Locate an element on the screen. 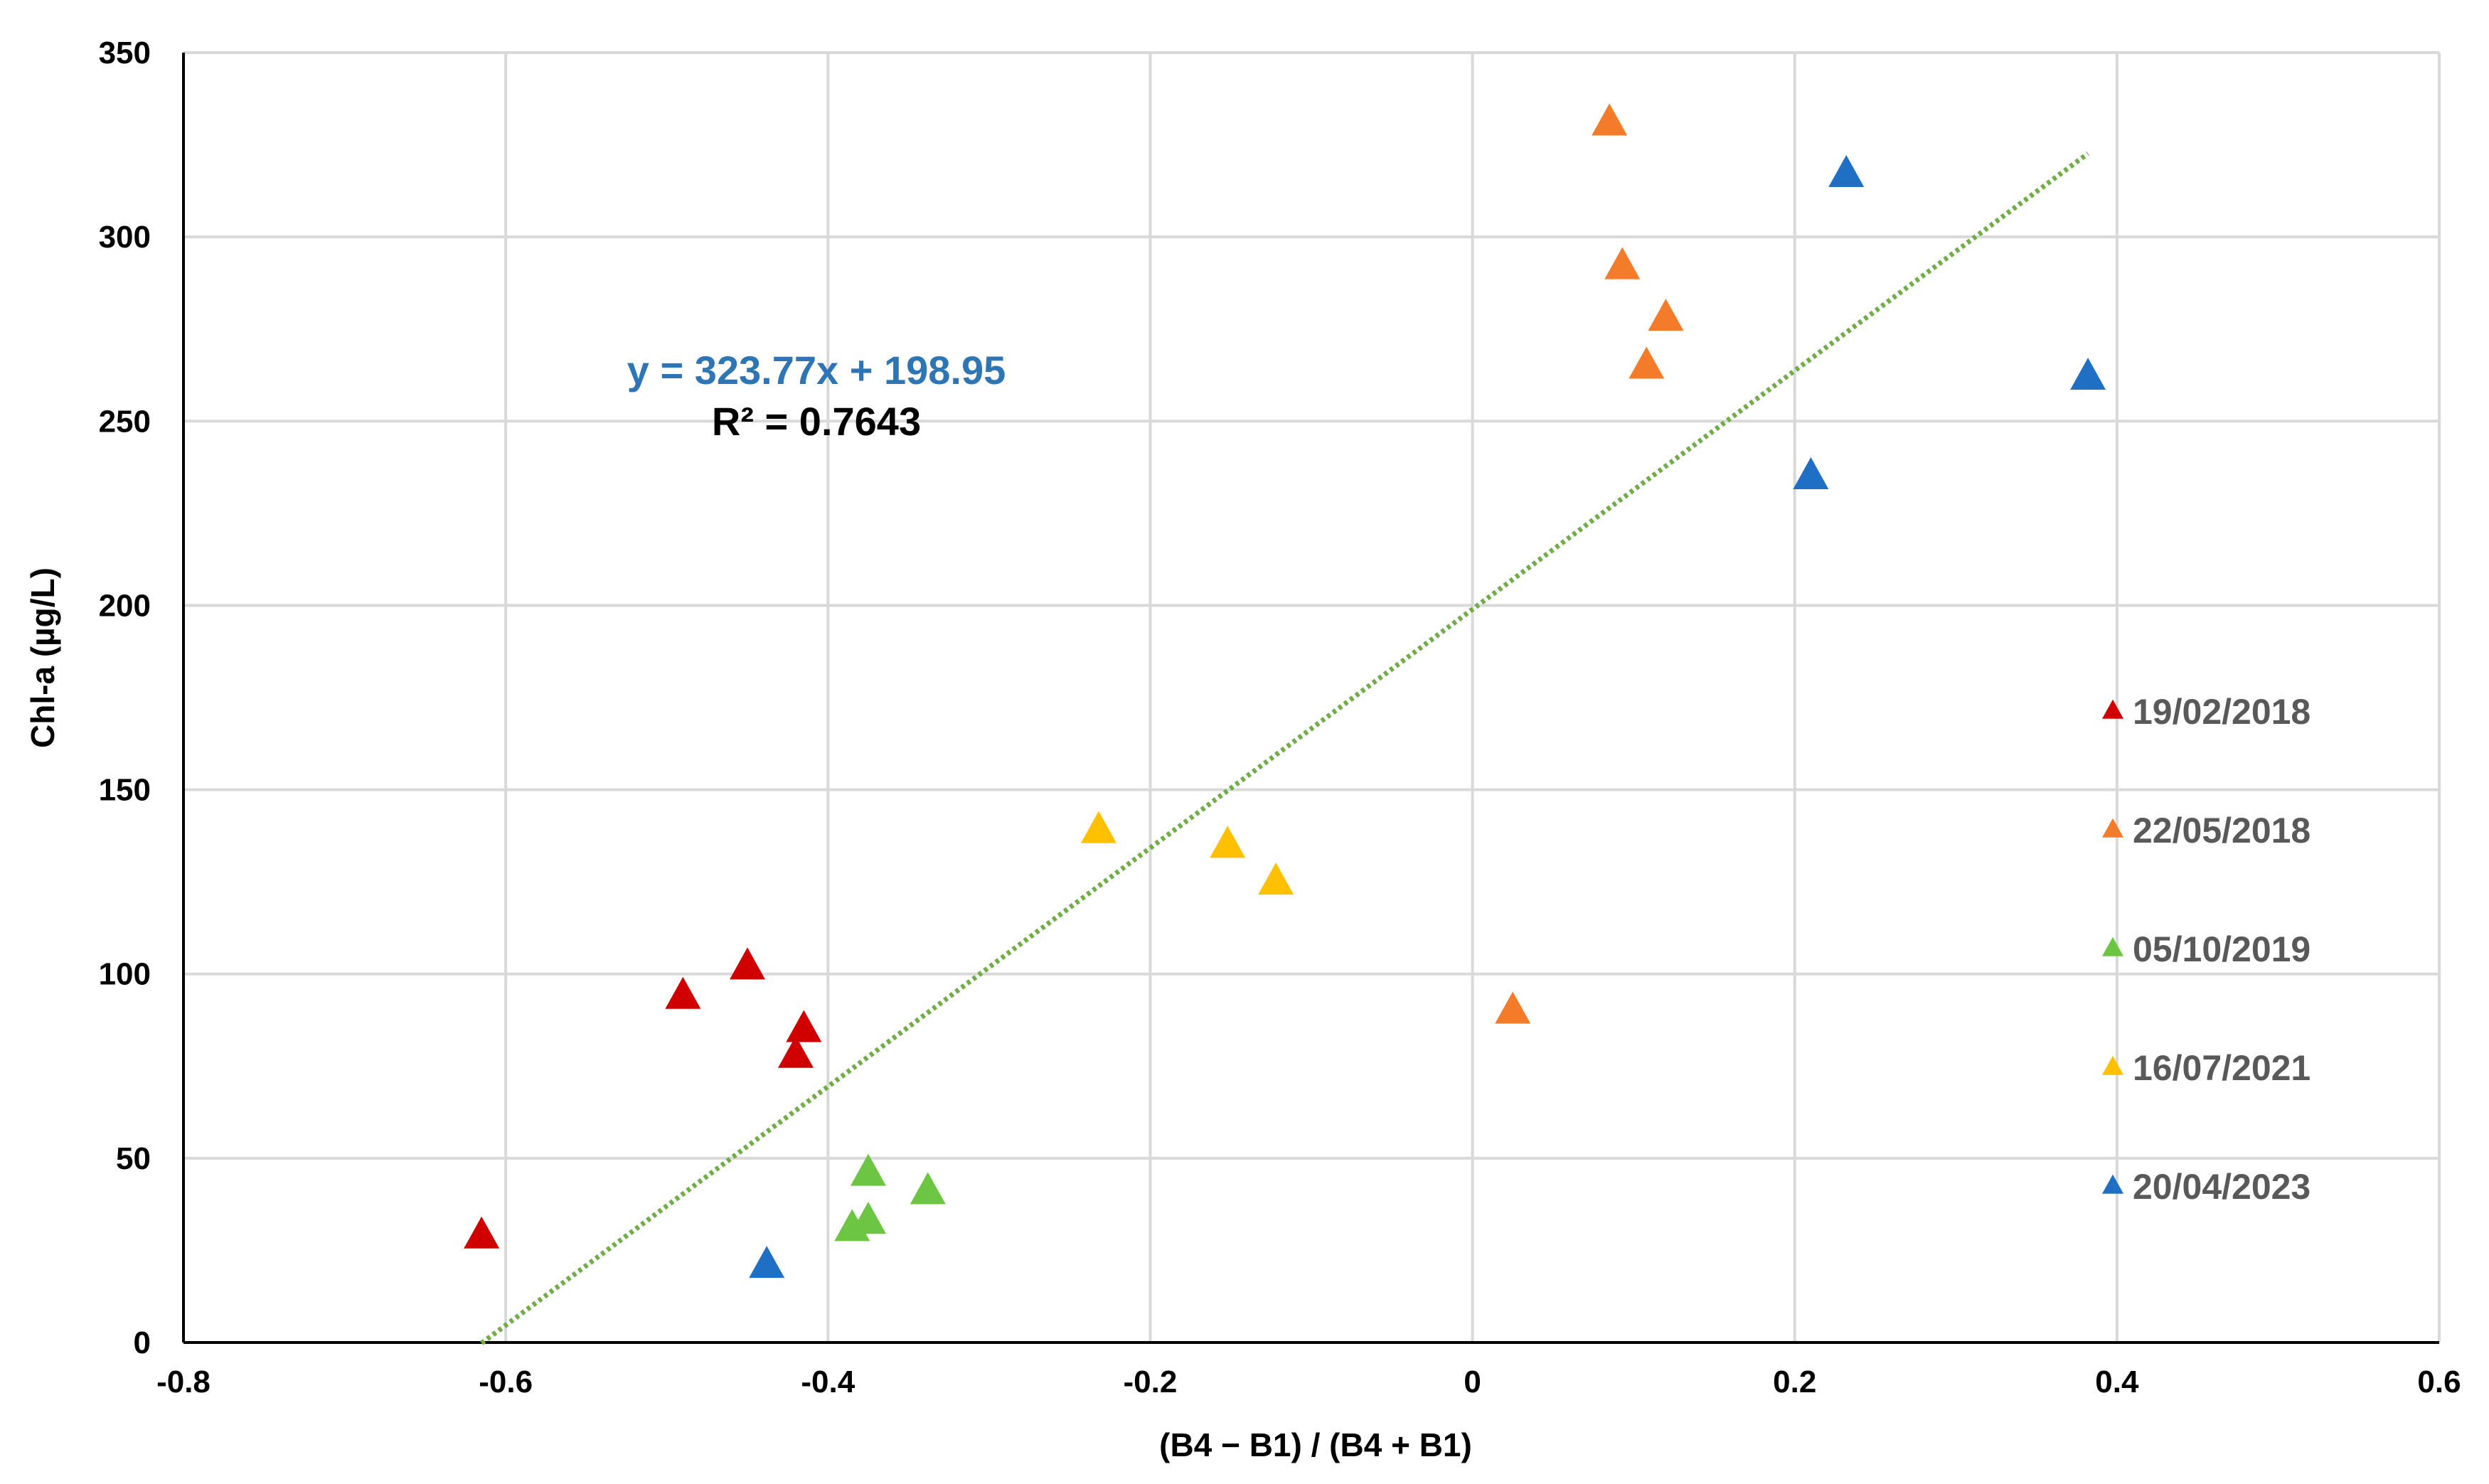  y-tick-label: 250 is located at coordinates (125, 421).